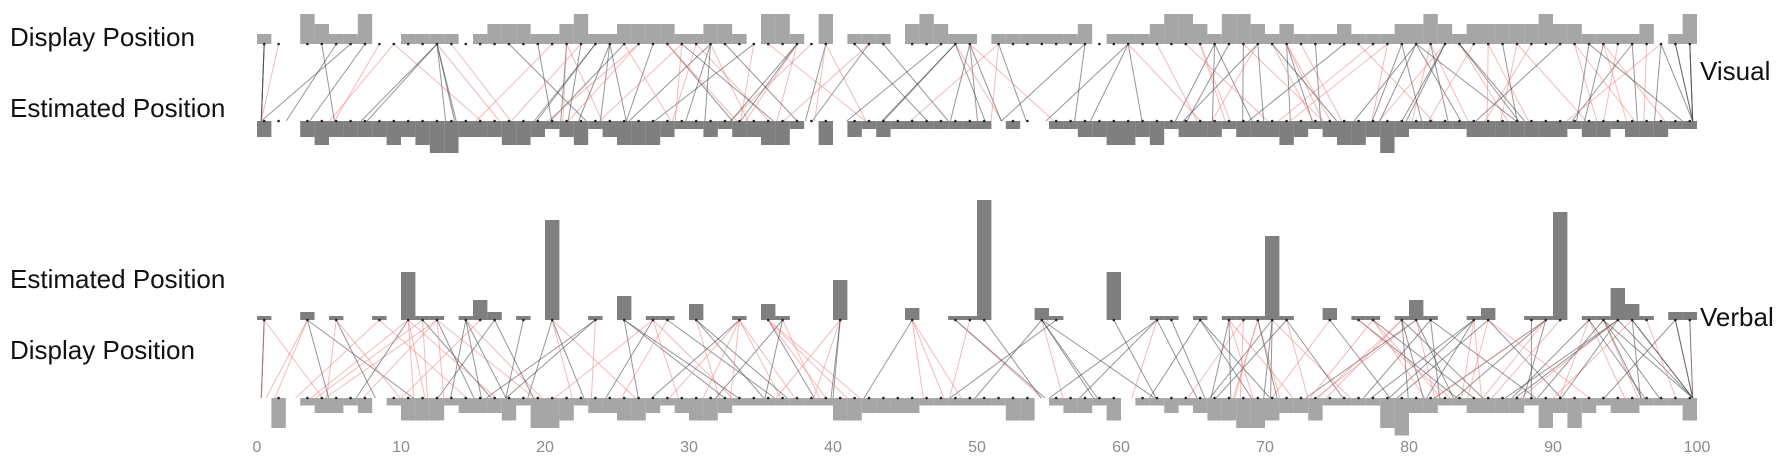 The height and width of the screenshot is (463, 1791). Describe the element at coordinates (118, 108) in the screenshot. I see `visual-bottom-label: Estimated Position` at that location.